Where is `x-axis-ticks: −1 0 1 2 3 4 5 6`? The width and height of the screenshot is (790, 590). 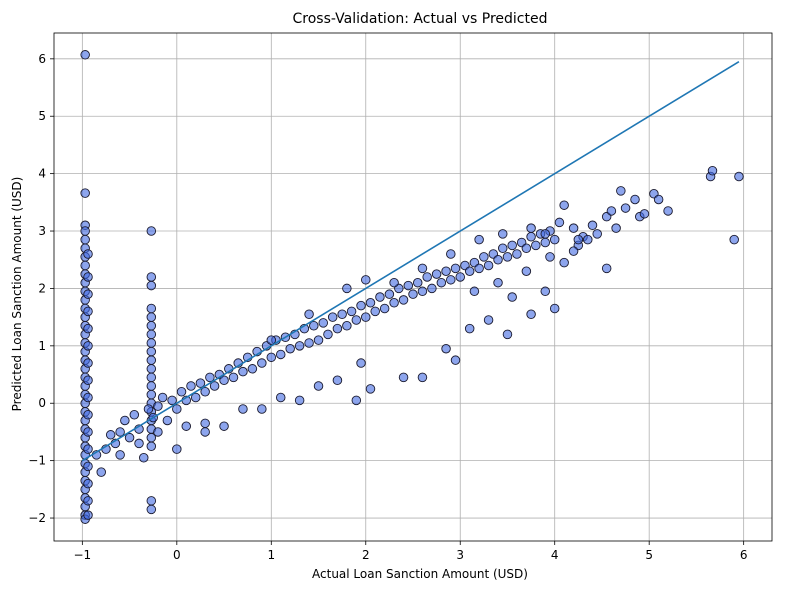
x-axis-ticks: −1 0 1 2 3 4 5 6 is located at coordinates (410, 551).